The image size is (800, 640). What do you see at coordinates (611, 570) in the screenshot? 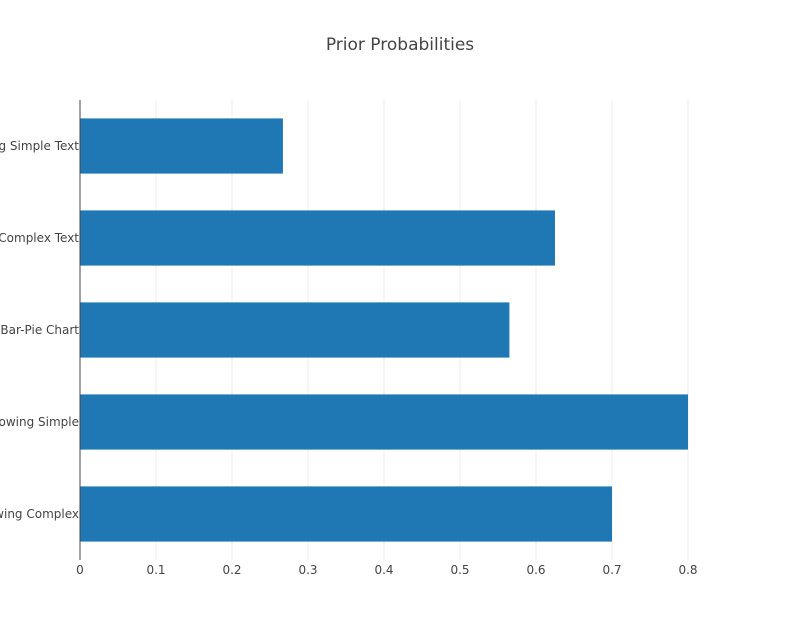
I see `x-tick-label: 0.7` at bounding box center [611, 570].